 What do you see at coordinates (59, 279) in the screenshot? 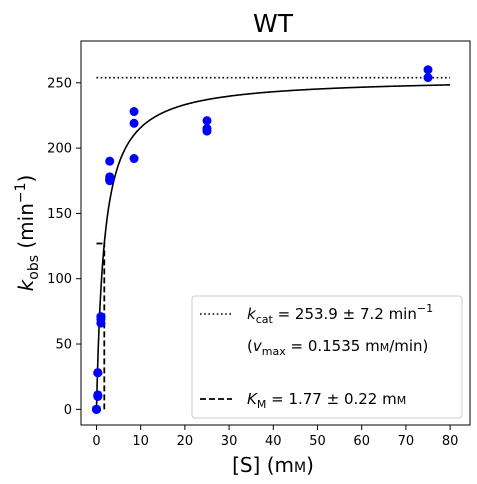
I see `y-tick-label: 100` at bounding box center [59, 279].